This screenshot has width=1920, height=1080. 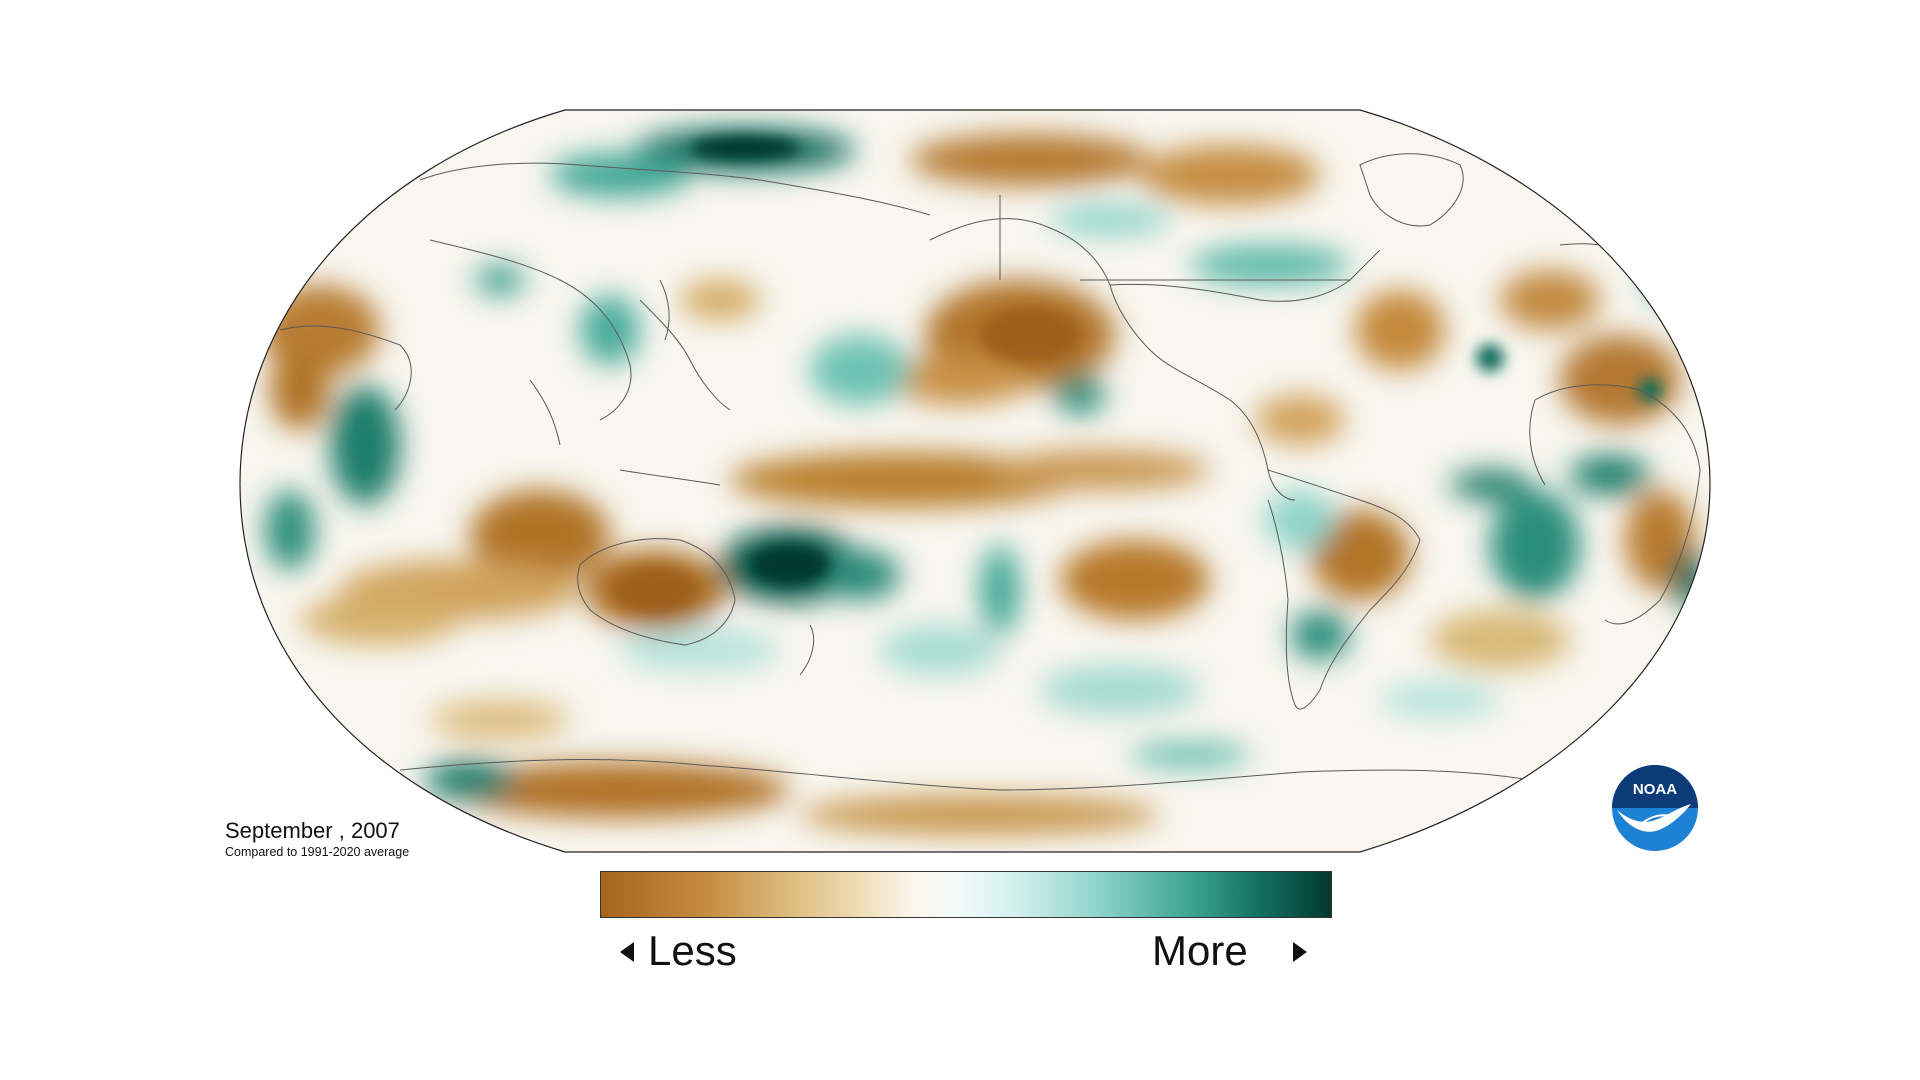 What do you see at coordinates (312, 830) in the screenshot?
I see `caption-title: September , 2007` at bounding box center [312, 830].